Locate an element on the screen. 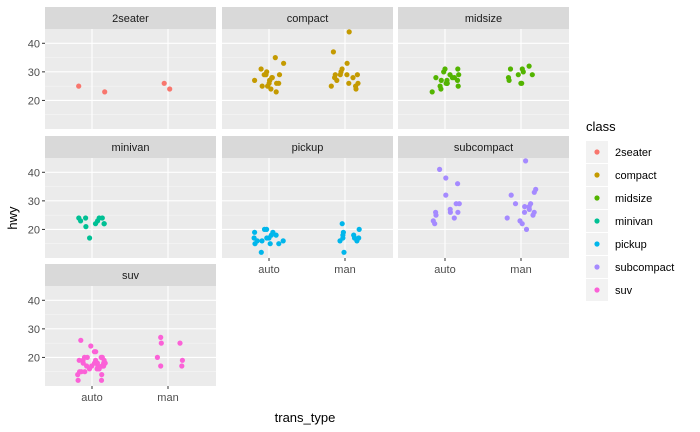  facet-strip-label: subcompact is located at coordinates (483, 148).